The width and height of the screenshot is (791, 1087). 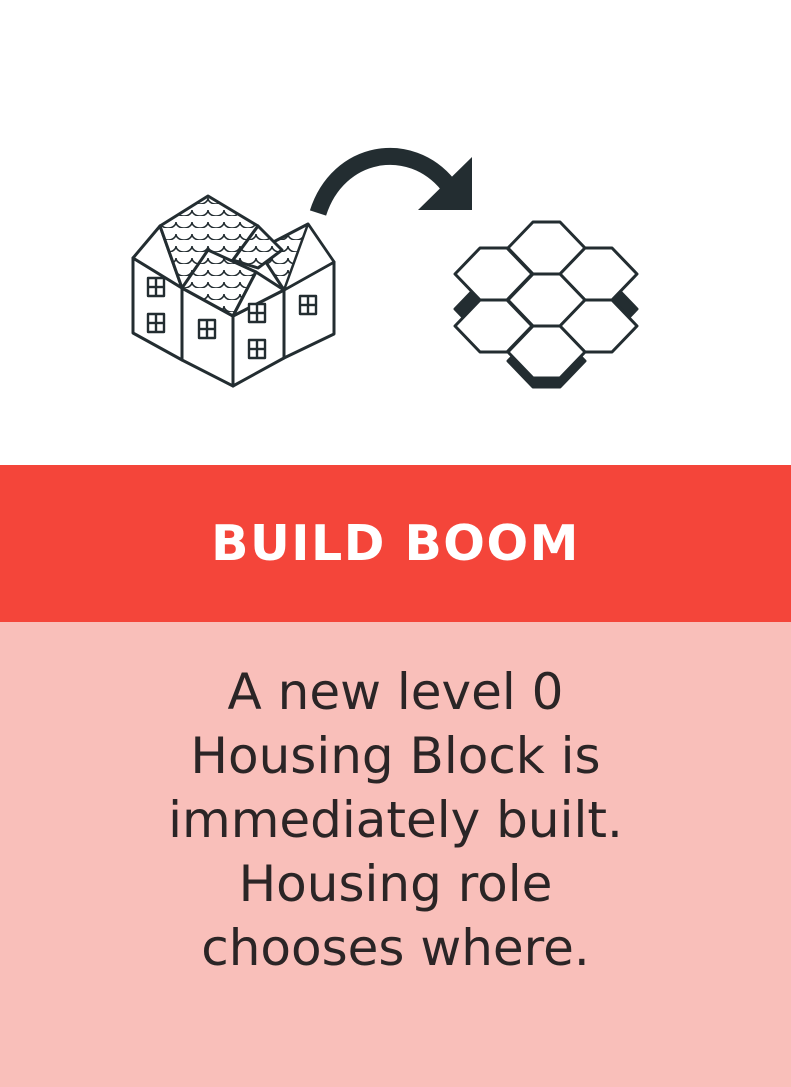 I want to click on title-band: BUILD BOOM, so click(x=395, y=543).